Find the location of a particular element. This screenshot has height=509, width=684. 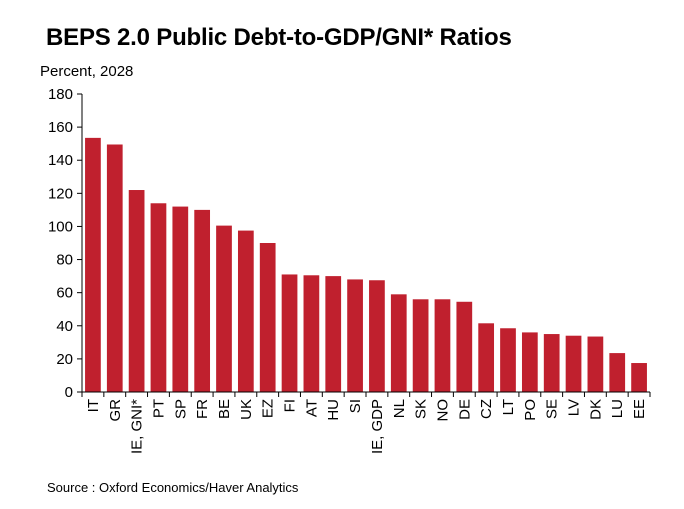

y-tick-label: 0 is located at coordinates (69, 392).